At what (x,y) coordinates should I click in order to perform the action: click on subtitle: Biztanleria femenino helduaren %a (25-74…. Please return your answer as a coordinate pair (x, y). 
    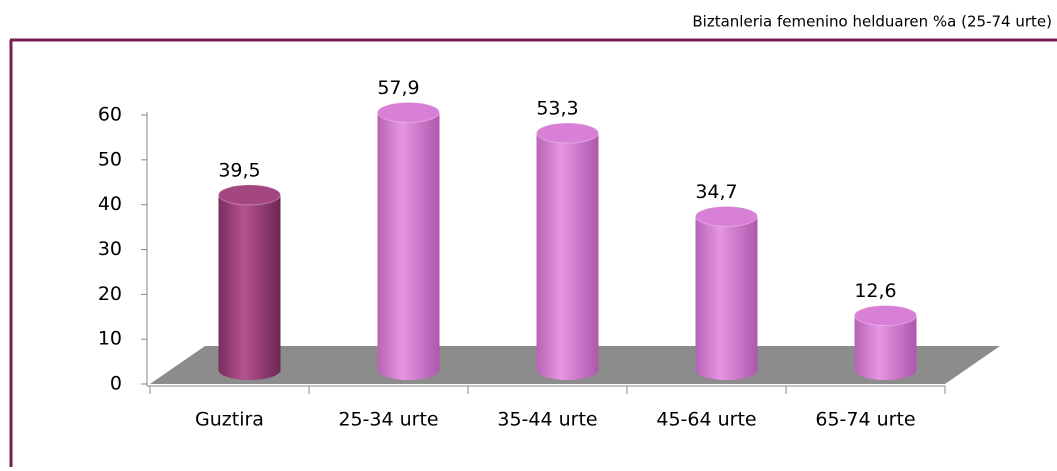
    Looking at the image, I should click on (872, 22).